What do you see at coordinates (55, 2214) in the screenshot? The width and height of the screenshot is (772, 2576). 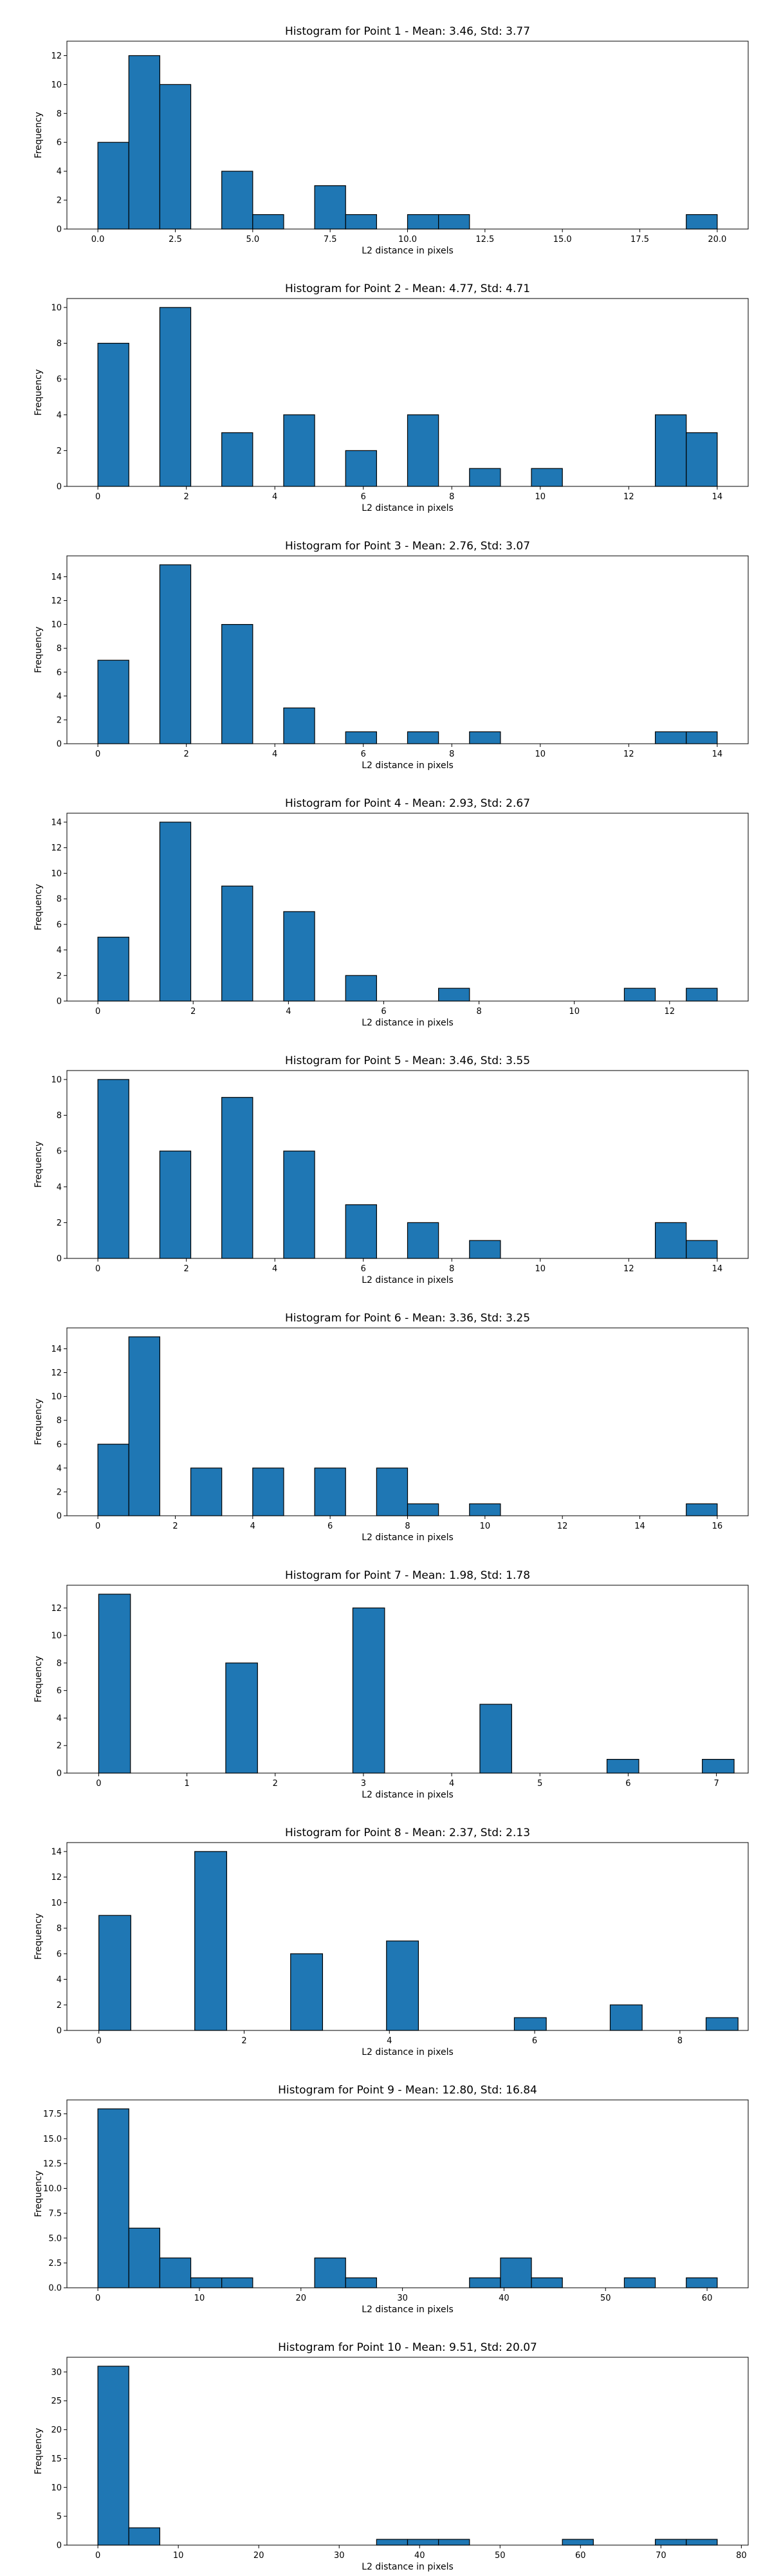 I see `y-tick-label: 7.5` at bounding box center [55, 2214].